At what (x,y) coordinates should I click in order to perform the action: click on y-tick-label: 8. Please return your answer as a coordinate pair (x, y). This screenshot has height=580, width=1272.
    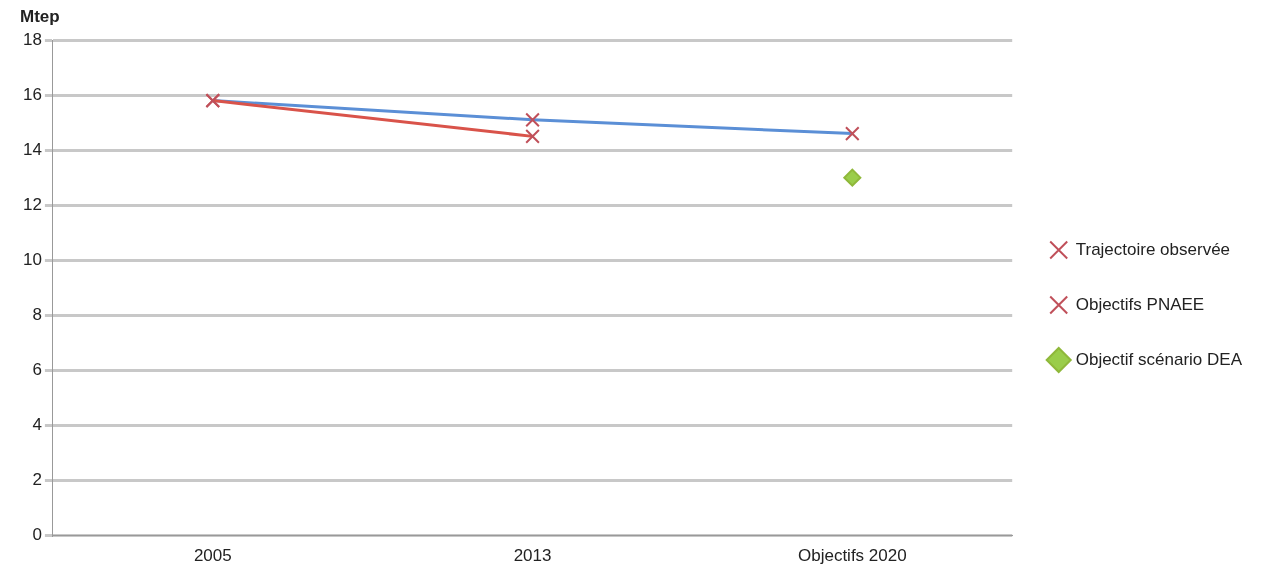
    Looking at the image, I should click on (37, 315).